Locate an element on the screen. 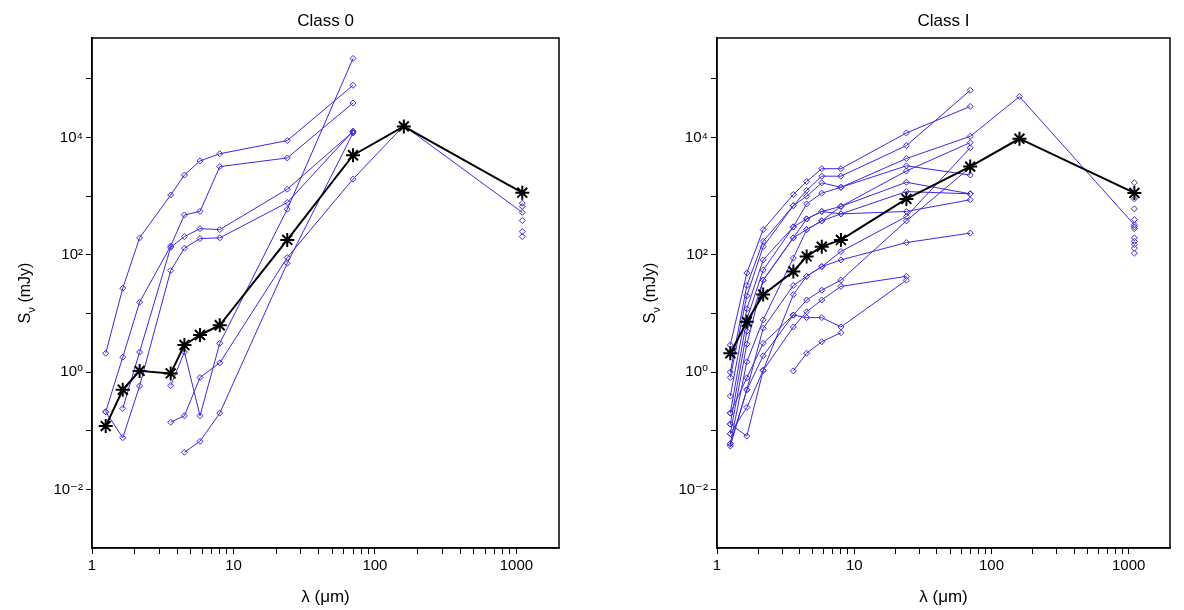 This screenshot has height=610, width=1184. chart-title: Class 0 is located at coordinates (325, 20).